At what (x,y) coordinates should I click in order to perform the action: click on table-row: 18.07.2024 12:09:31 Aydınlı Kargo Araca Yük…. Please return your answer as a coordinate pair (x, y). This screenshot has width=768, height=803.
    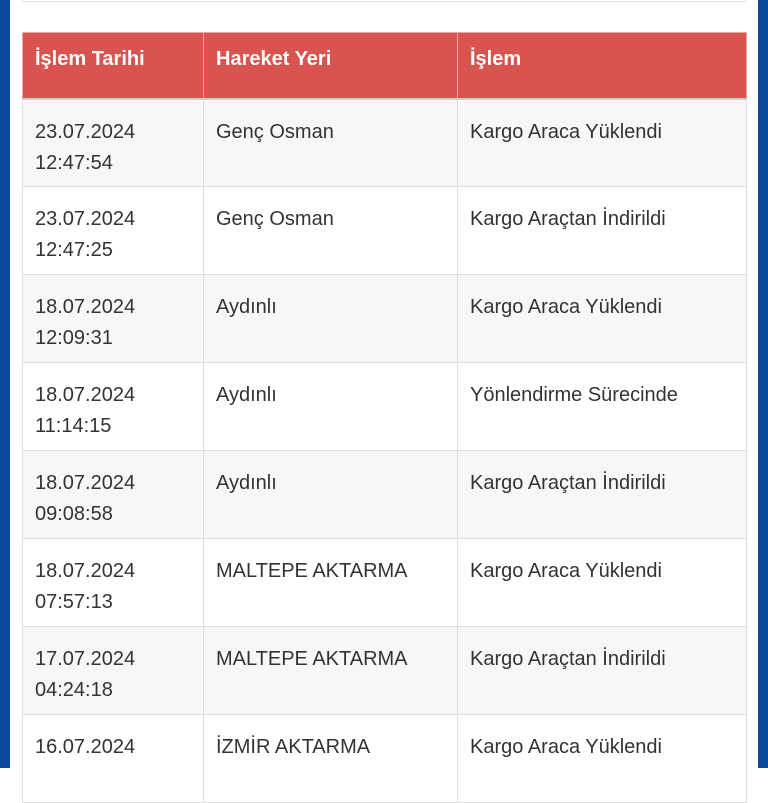
    Looking at the image, I should click on (384, 318).